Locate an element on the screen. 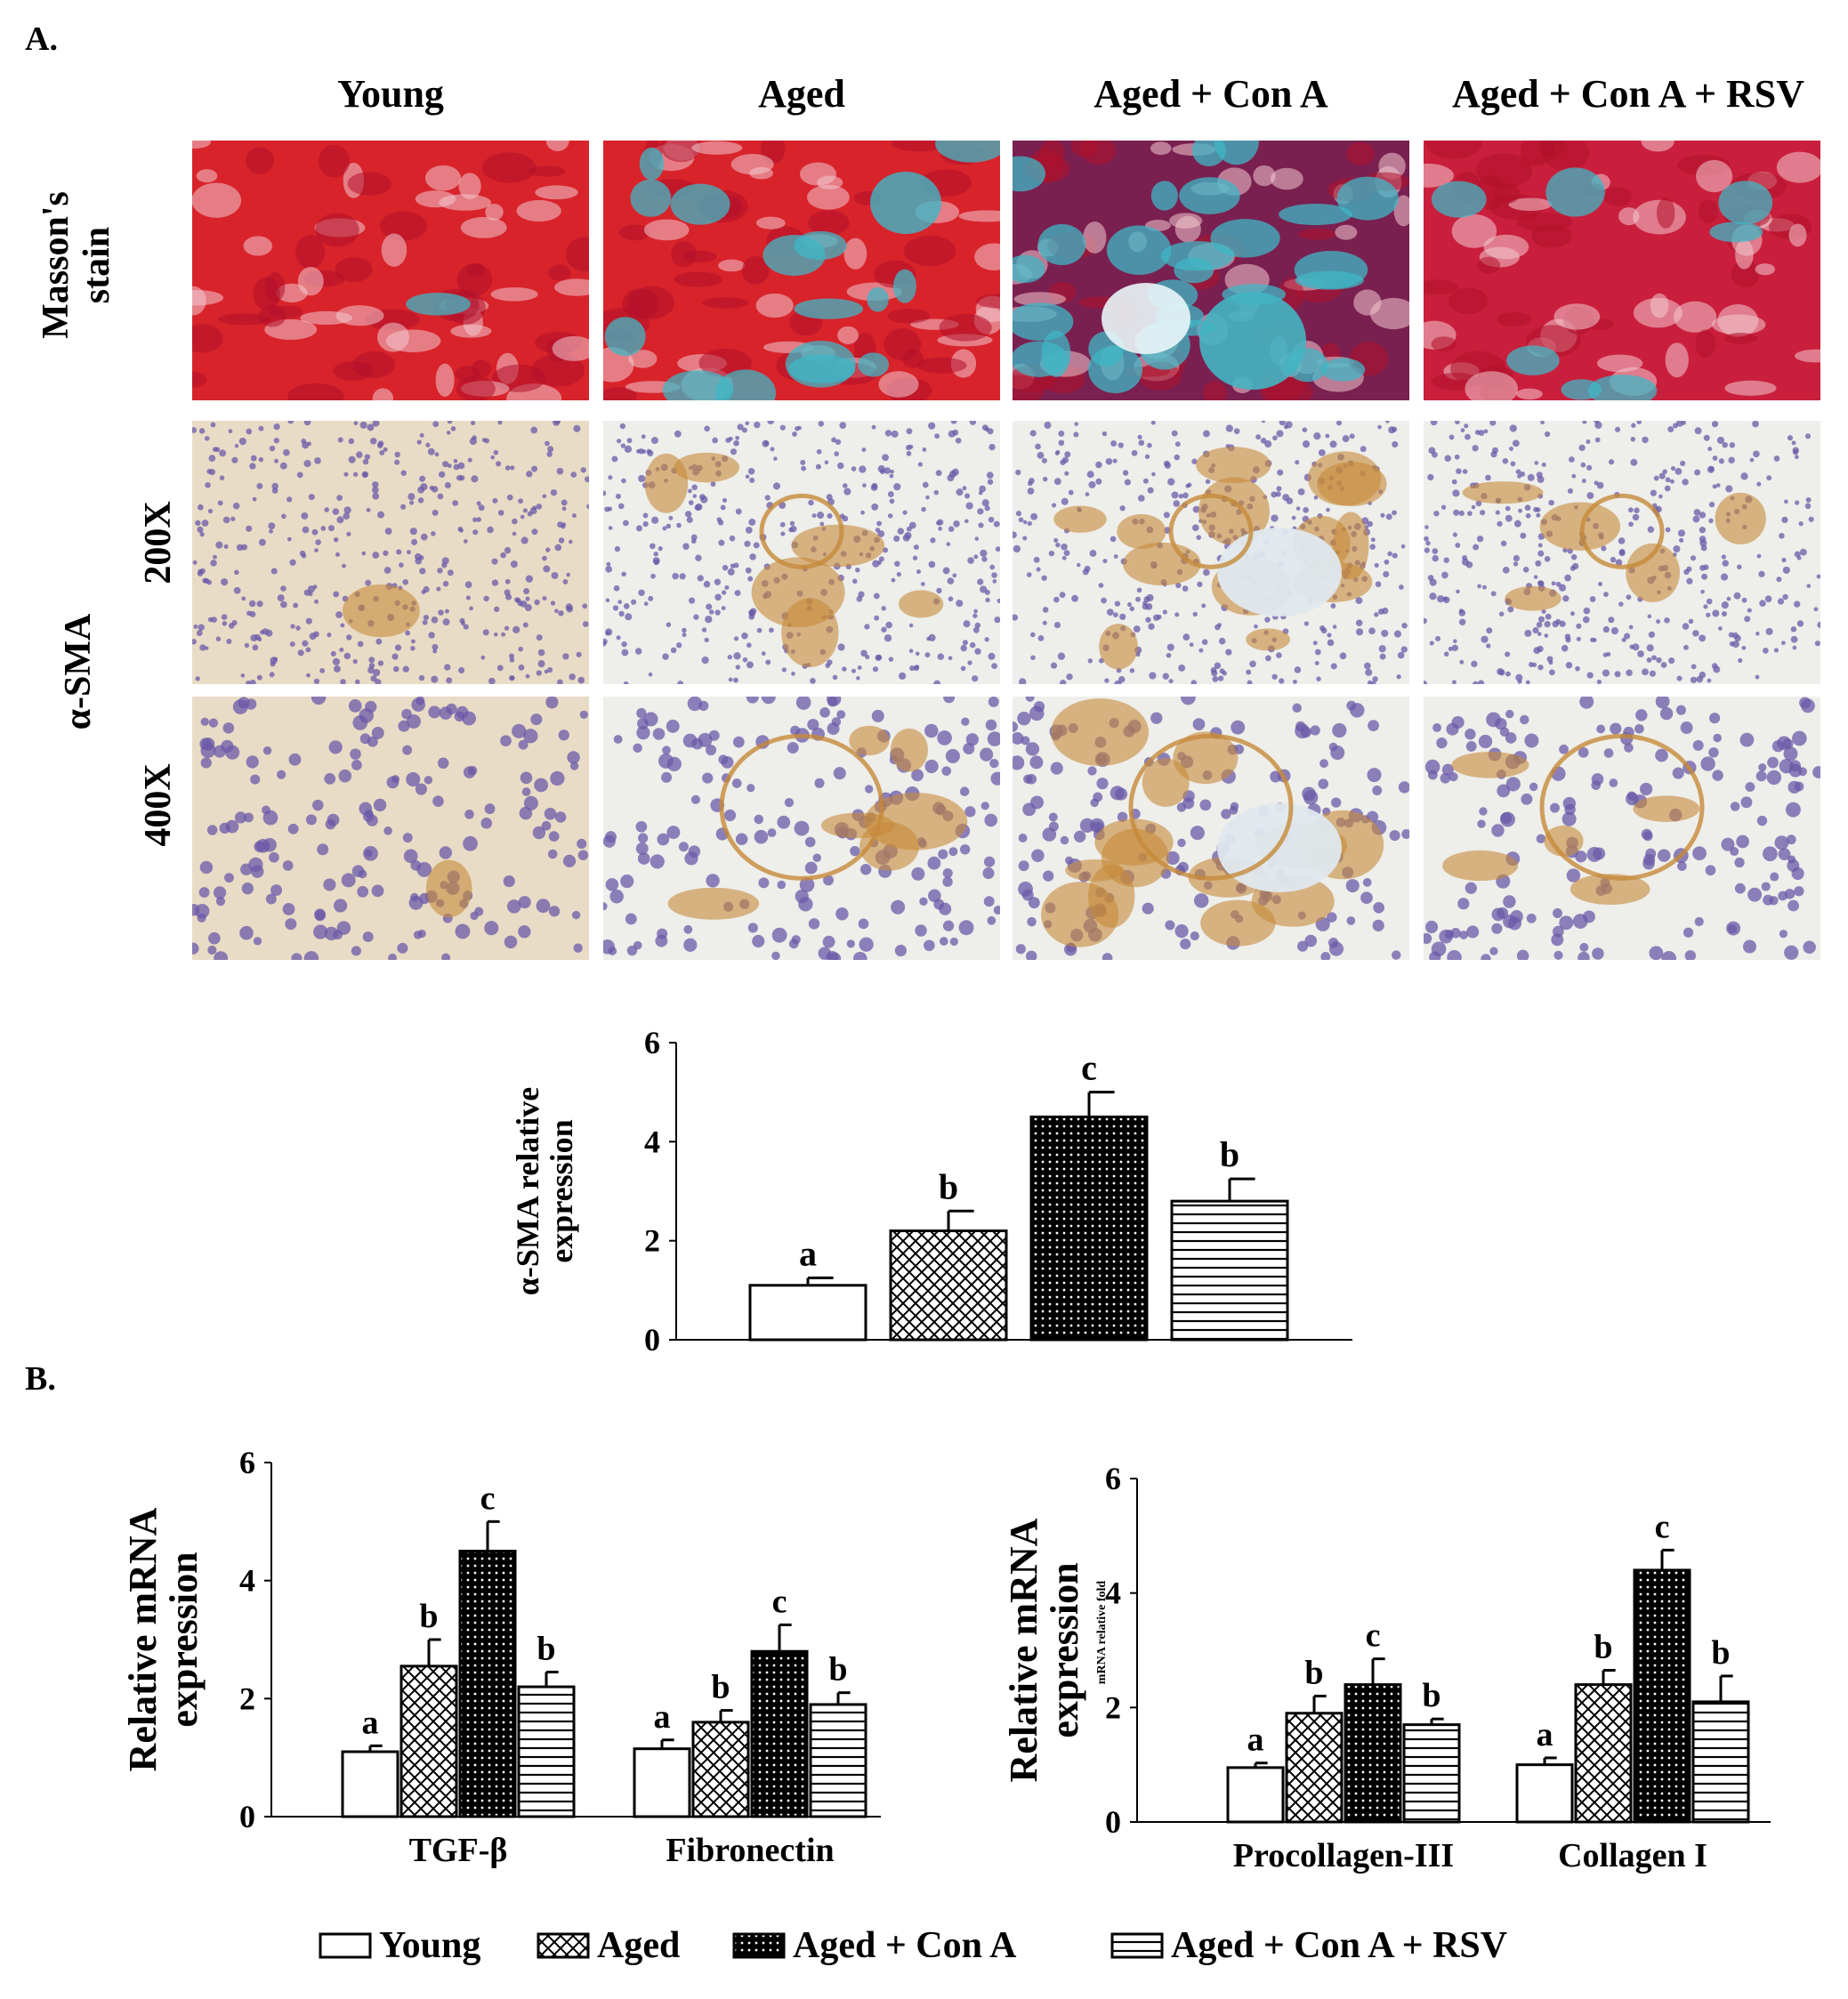 The height and width of the screenshot is (1999, 1848). micrograph-masson-young is located at coordinates (390, 270).